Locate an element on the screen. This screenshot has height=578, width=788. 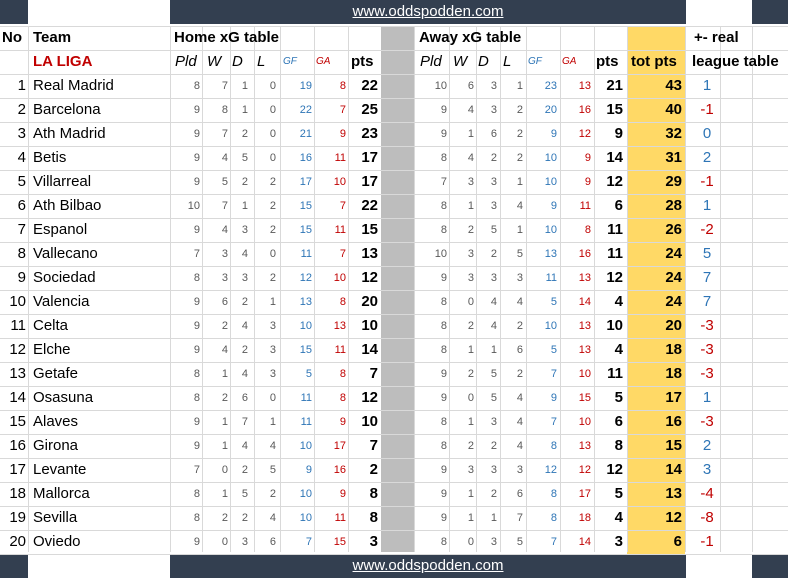
away-stat: 23 is located at coordinates (550, 86).